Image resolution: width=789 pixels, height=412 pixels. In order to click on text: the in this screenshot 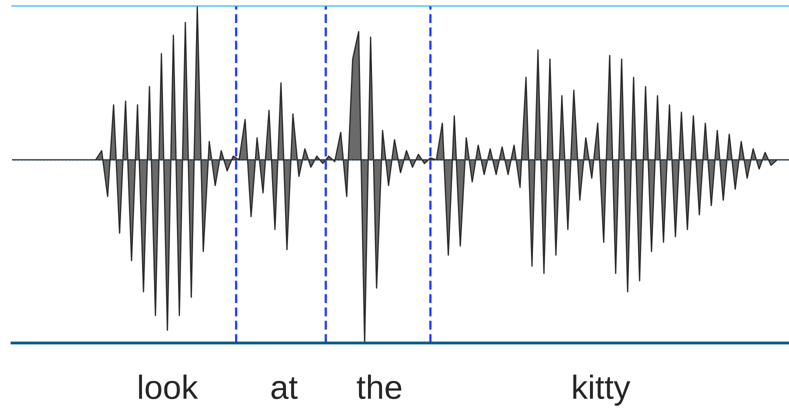, I will do `click(379, 387)`.